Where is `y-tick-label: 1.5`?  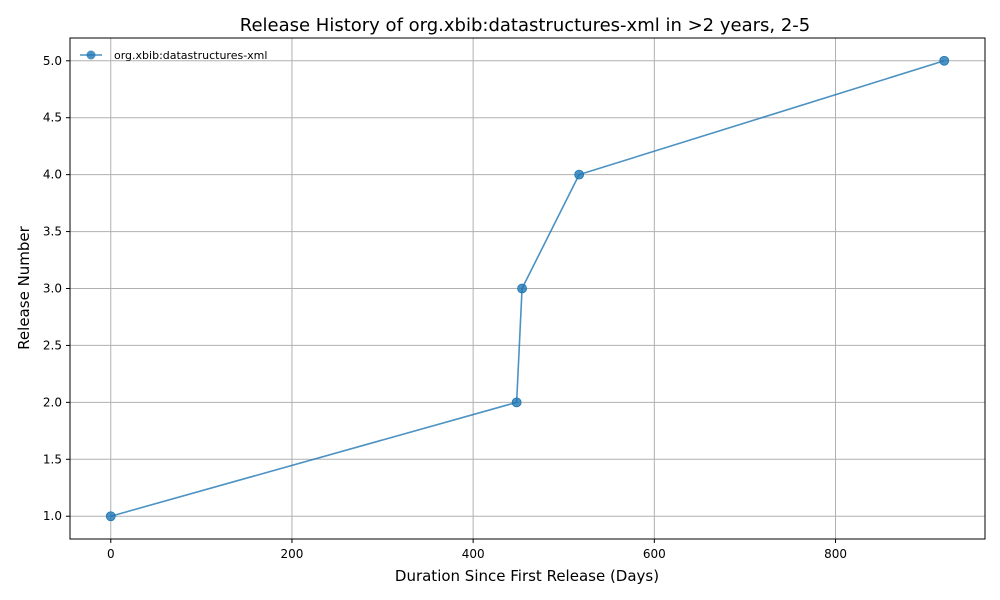
y-tick-label: 1.5 is located at coordinates (52, 459).